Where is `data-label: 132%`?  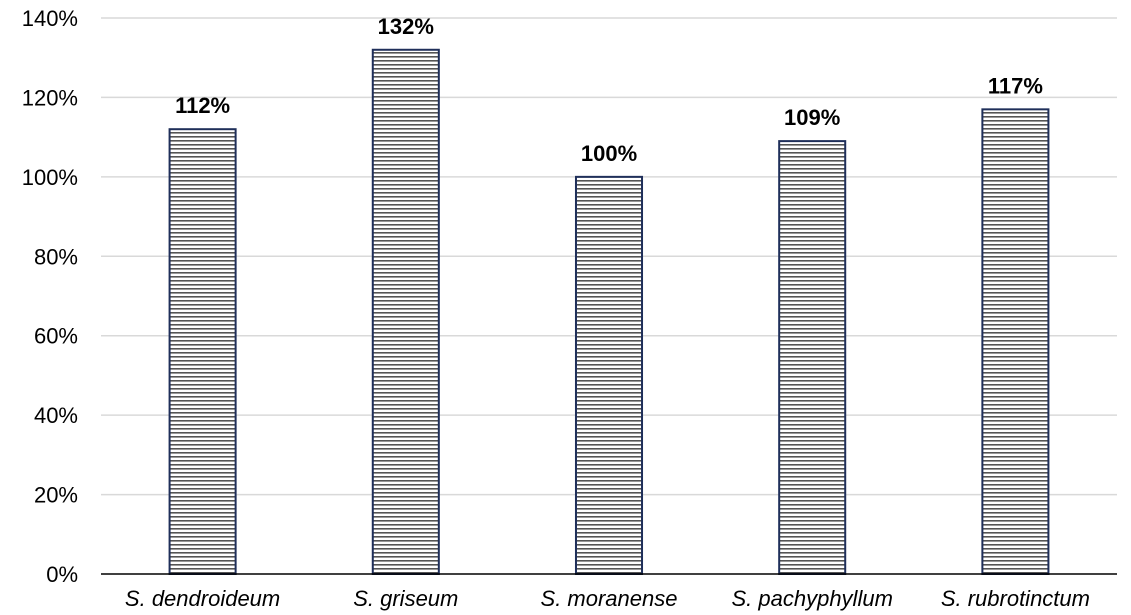 data-label: 132% is located at coordinates (406, 26).